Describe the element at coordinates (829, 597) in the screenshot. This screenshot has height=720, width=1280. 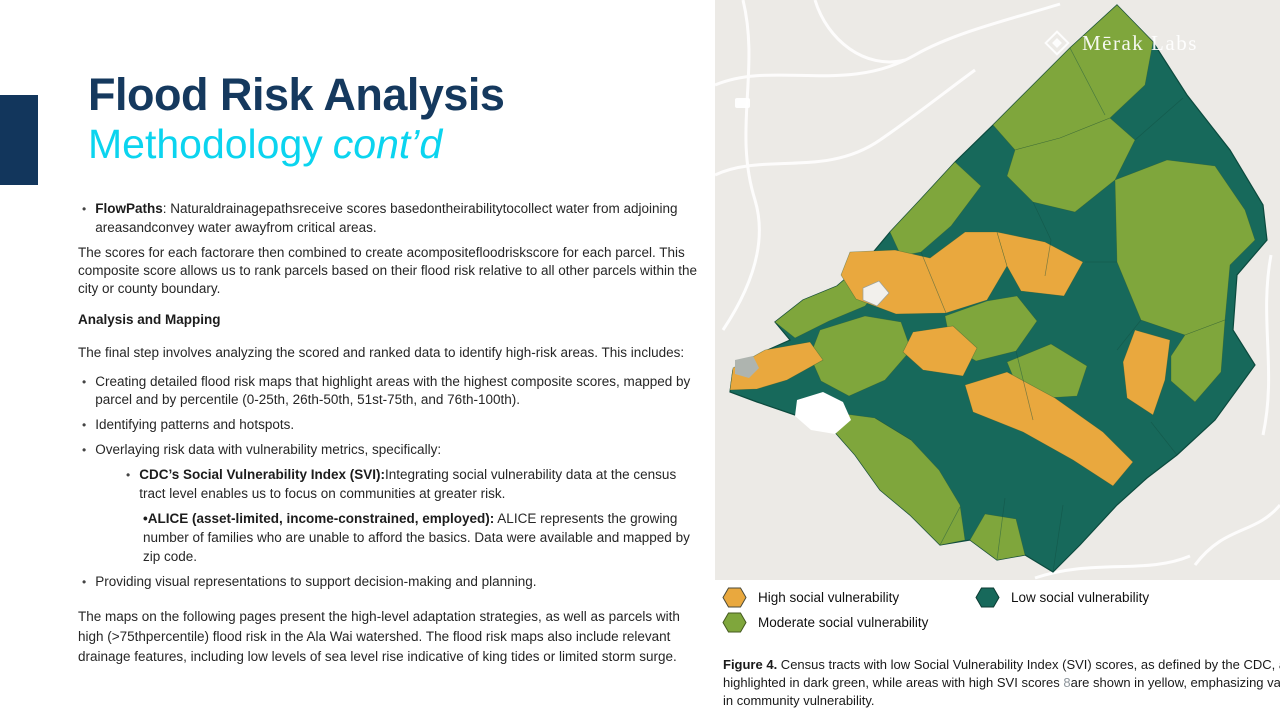
I see `legend-label-high: High social vulnerability` at that location.